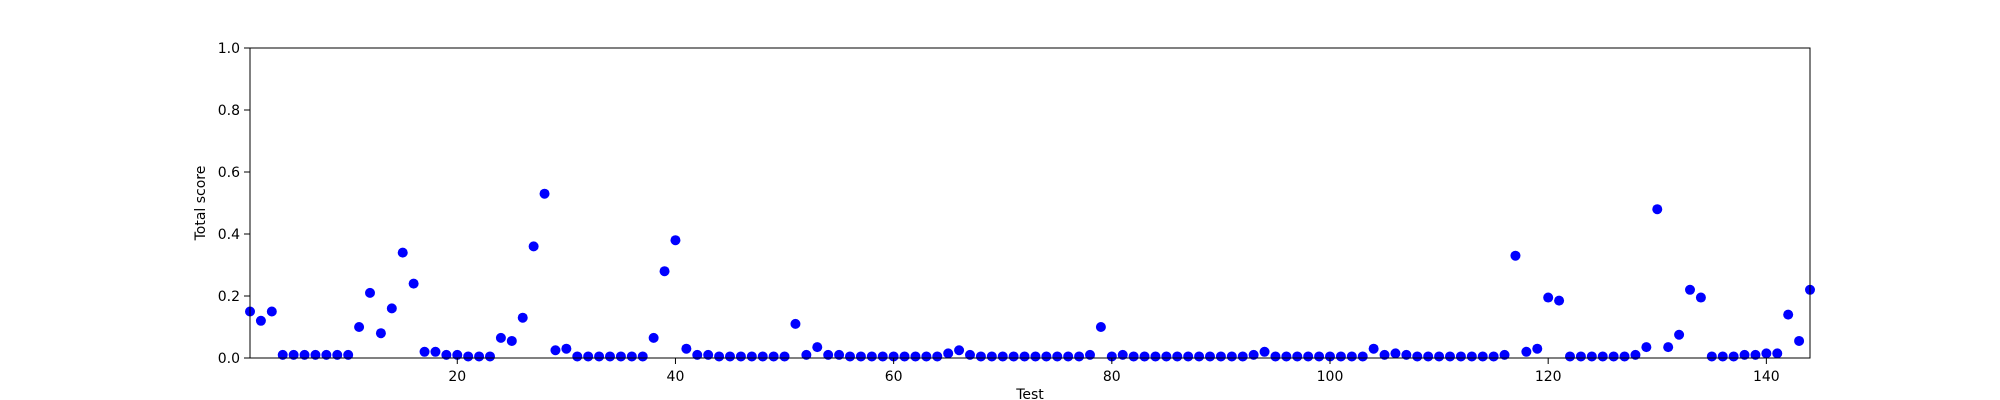 The height and width of the screenshot is (400, 2000). Describe the element at coordinates (1112, 377) in the screenshot. I see `x-tick-label: 80` at that location.